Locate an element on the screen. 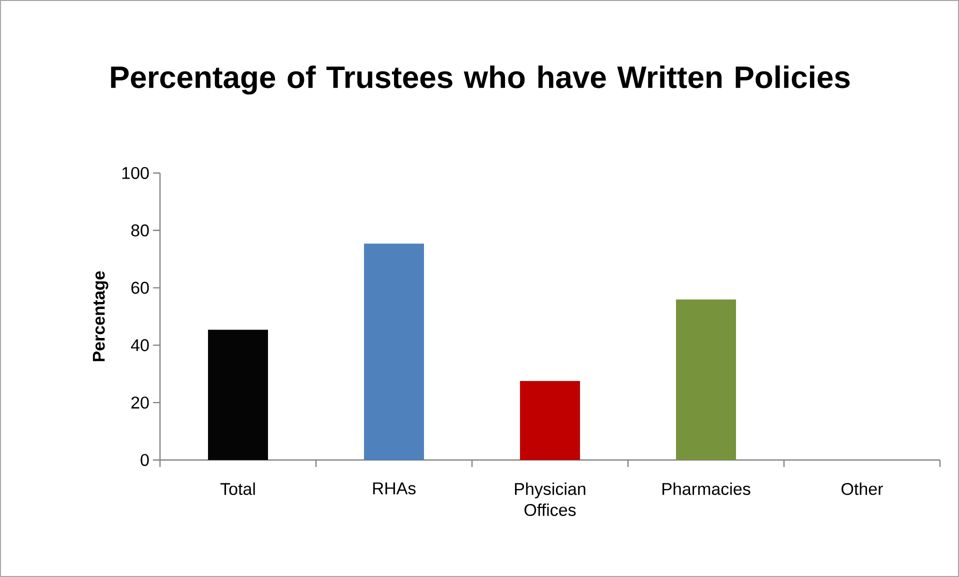  y-tick-label: 60 is located at coordinates (140, 288).